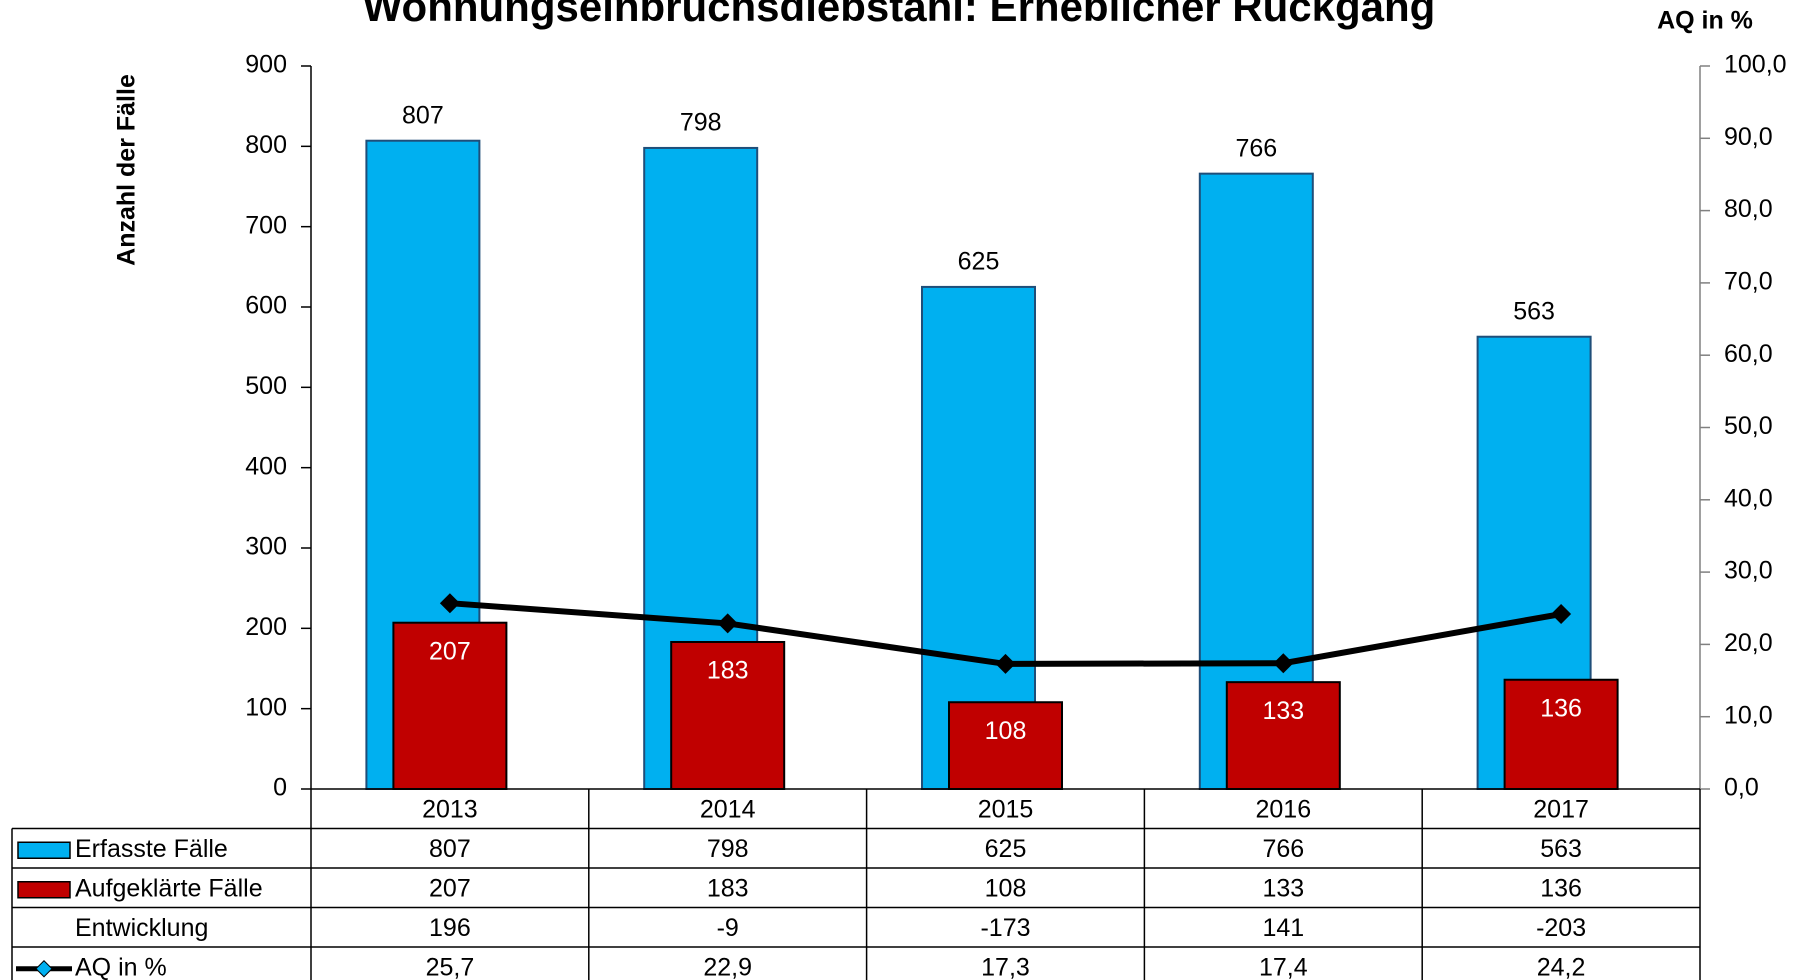 Image resolution: width=1809 pixels, height=980 pixels. I want to click on y-tick-label: 100, so click(266, 707).